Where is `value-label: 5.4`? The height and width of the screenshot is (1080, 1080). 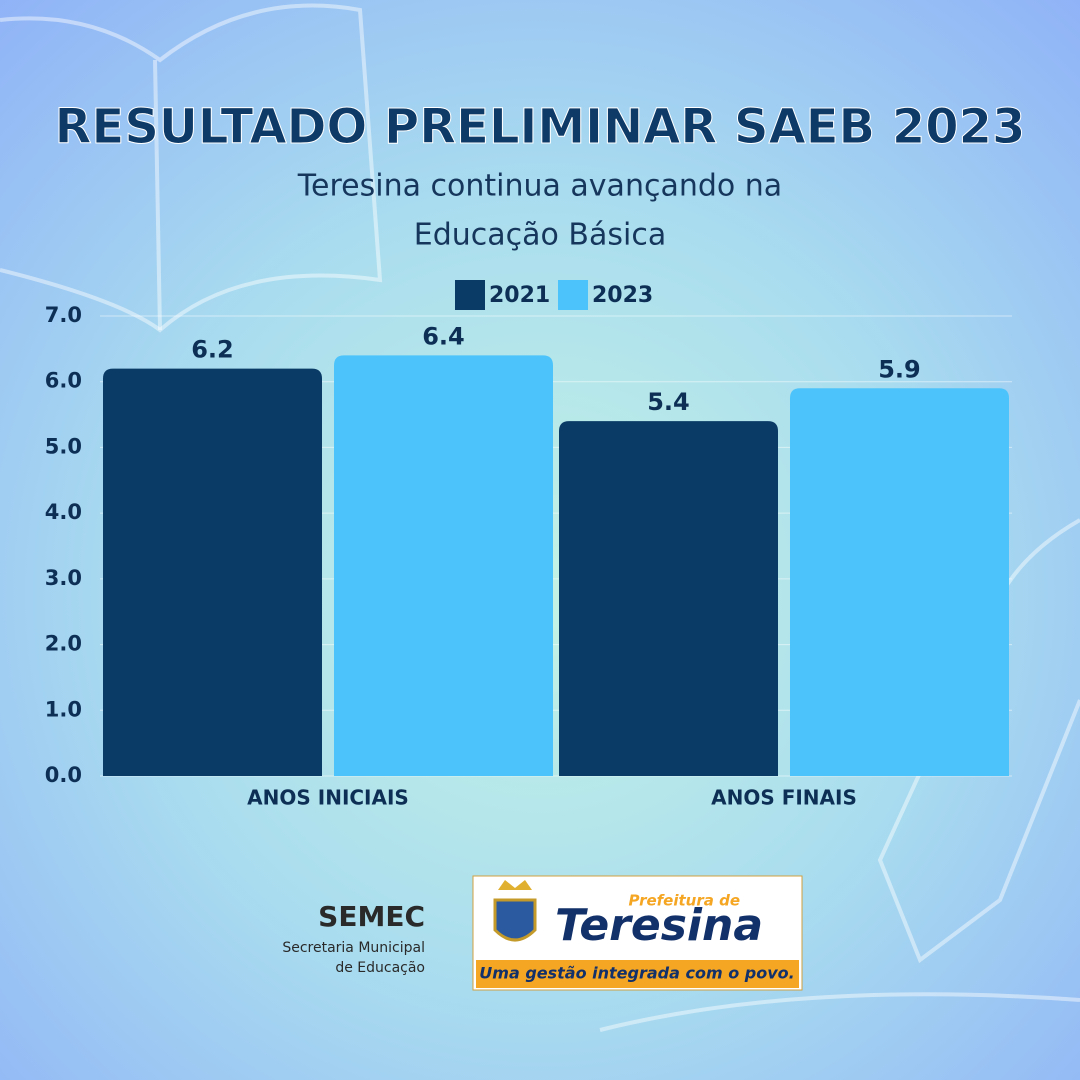 value-label: 5.4 is located at coordinates (668, 402).